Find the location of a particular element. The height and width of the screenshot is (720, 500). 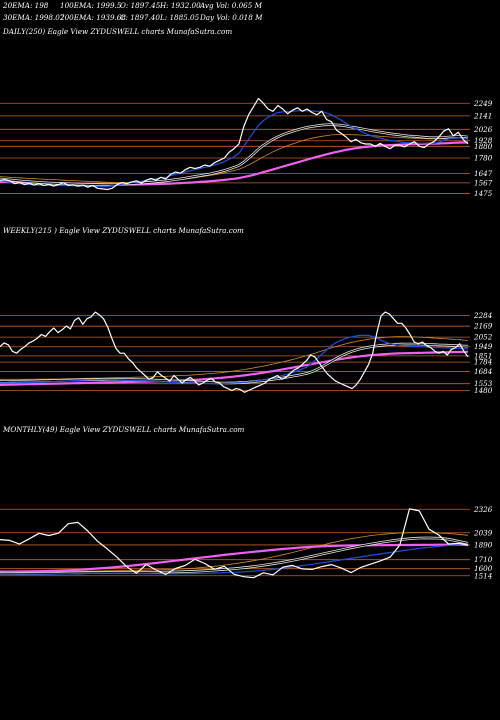

daily-y-tick-label: 1880 is located at coordinates (483, 146).